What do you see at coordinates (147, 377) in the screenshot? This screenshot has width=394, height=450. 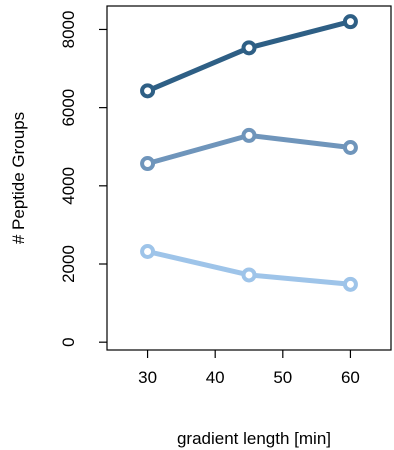 I see `x-tick-label: 30` at bounding box center [147, 377].